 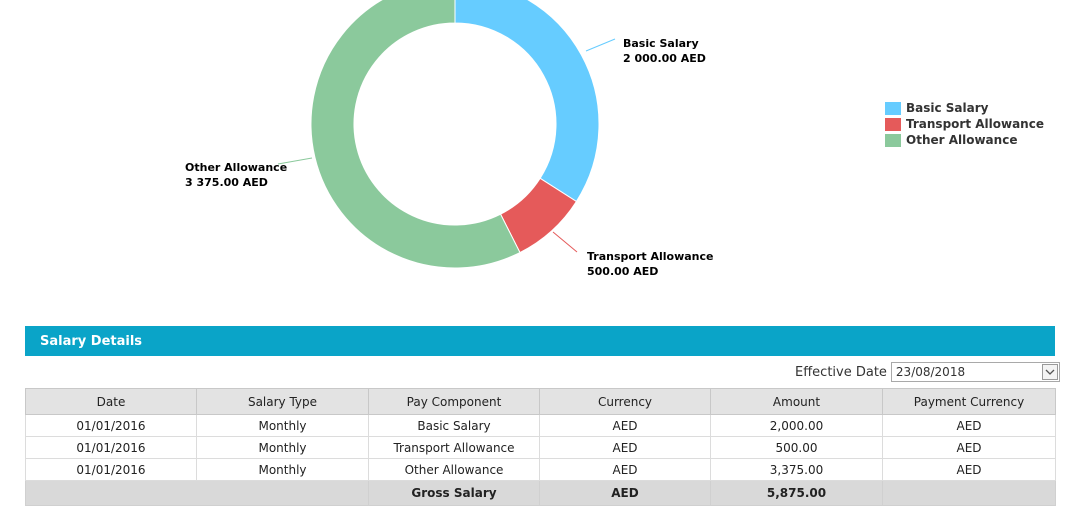 What do you see at coordinates (622, 271) in the screenshot?
I see `slice-label-value: 500.00 AED` at bounding box center [622, 271].